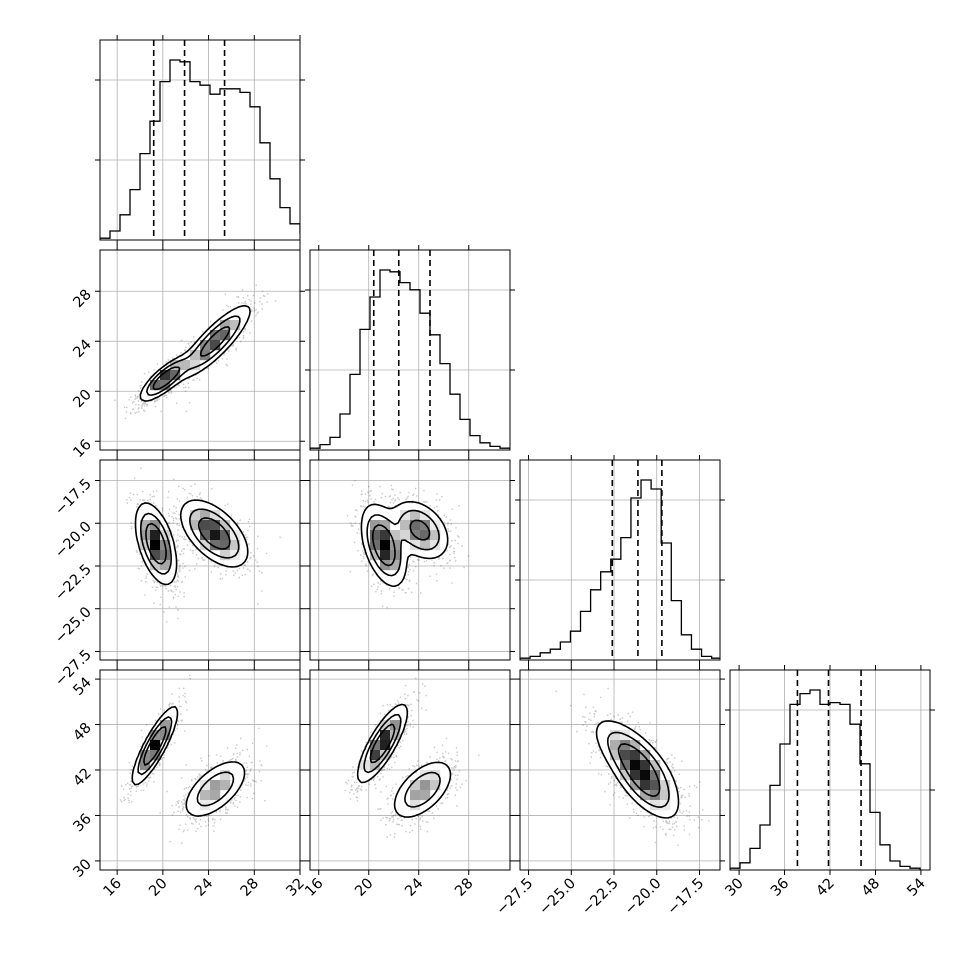 Image resolution: width=970 pixels, height=970 pixels. What do you see at coordinates (600, 897) in the screenshot?
I see `x-tick-label: −22.5` at bounding box center [600, 897].